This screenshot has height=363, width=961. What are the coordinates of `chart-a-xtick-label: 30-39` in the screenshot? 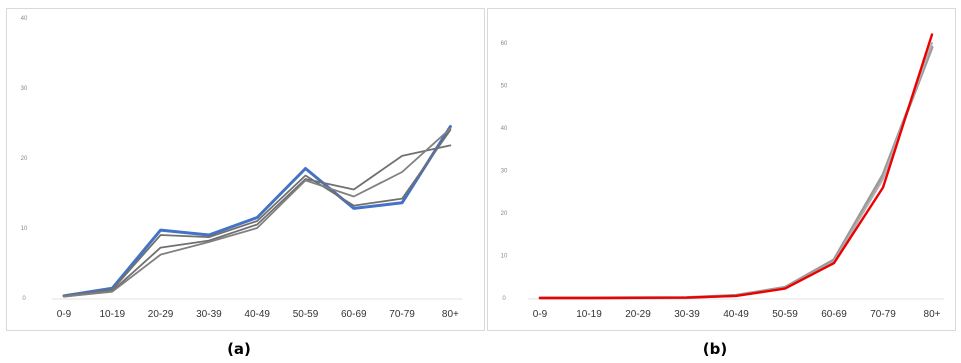 It's located at (209, 314).